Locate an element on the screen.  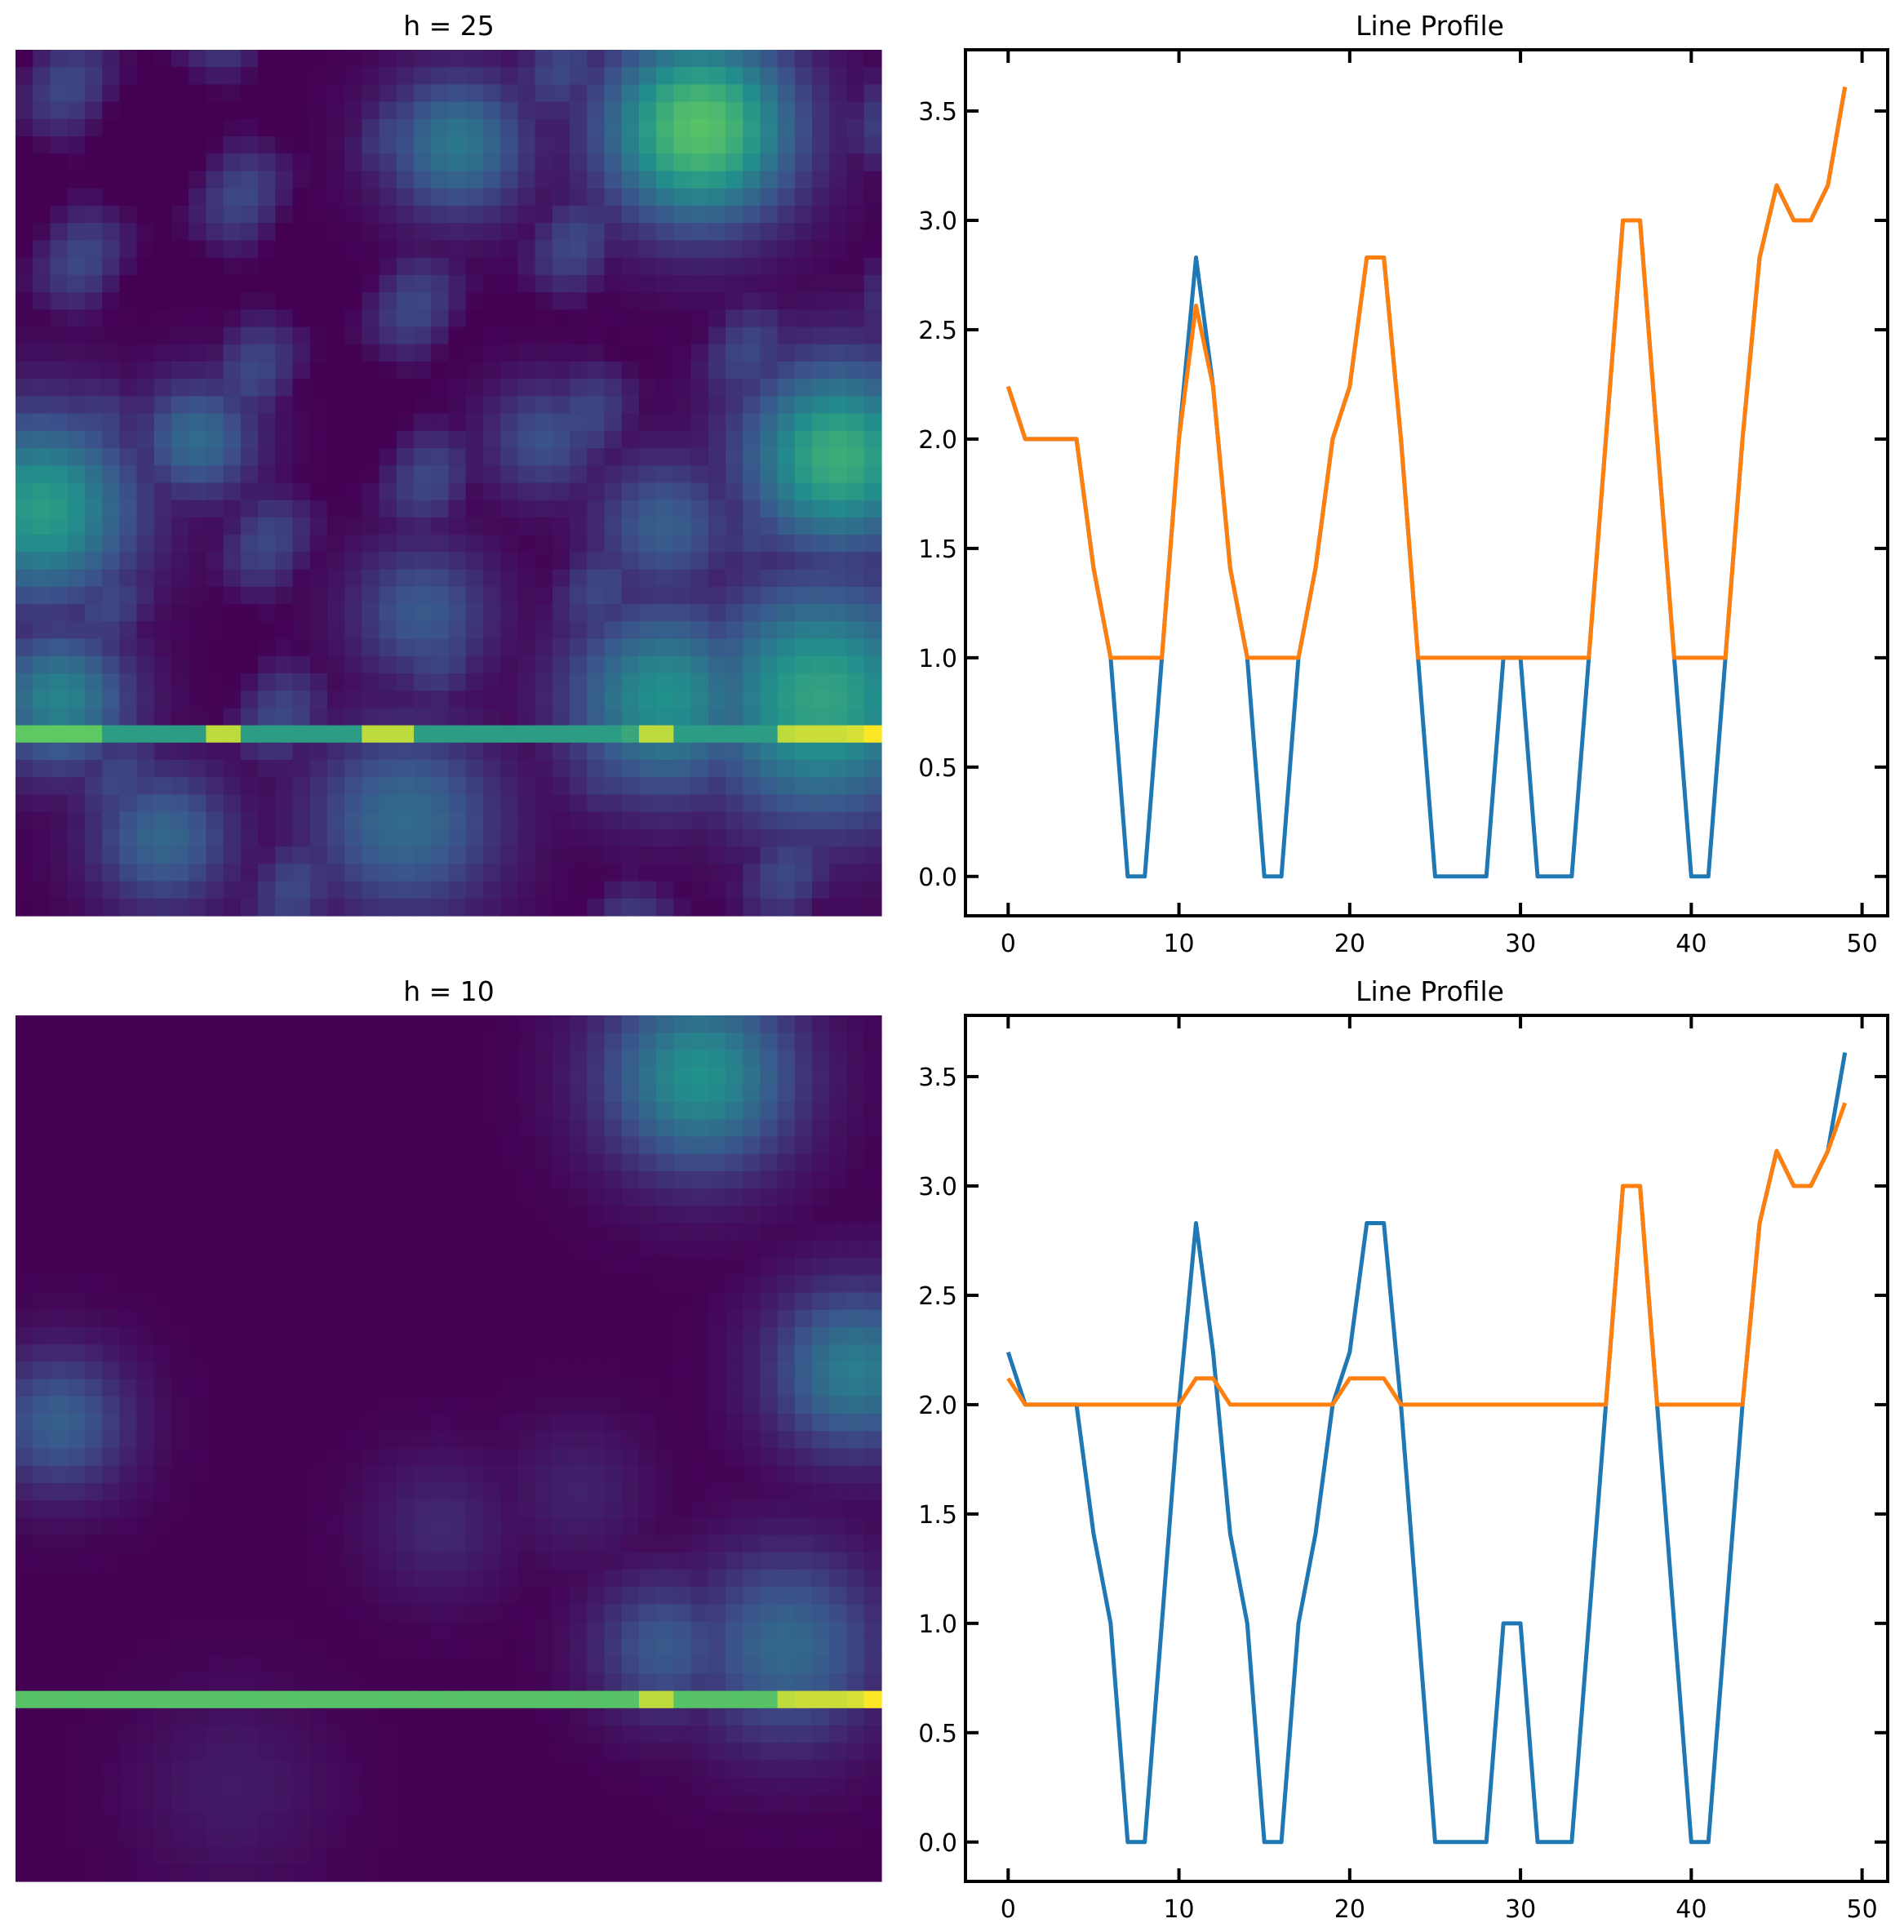
line-top-y-tick-label: 2.0 is located at coordinates (938, 440).